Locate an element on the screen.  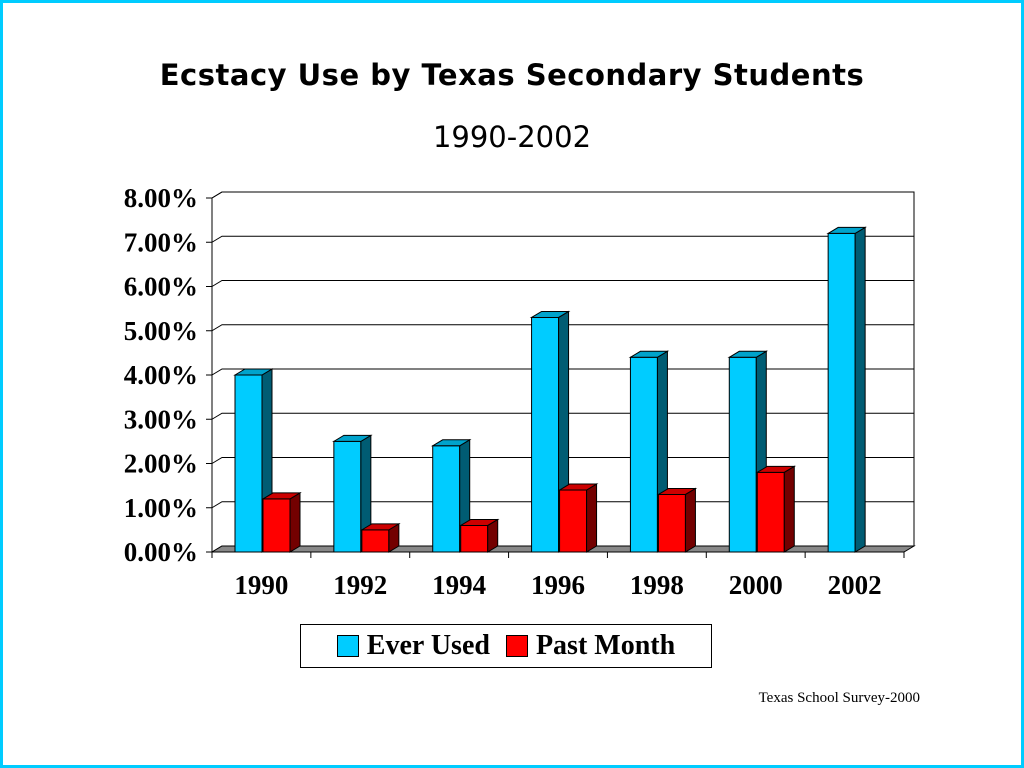
y-tick-label: 6.00% is located at coordinates (161, 287).